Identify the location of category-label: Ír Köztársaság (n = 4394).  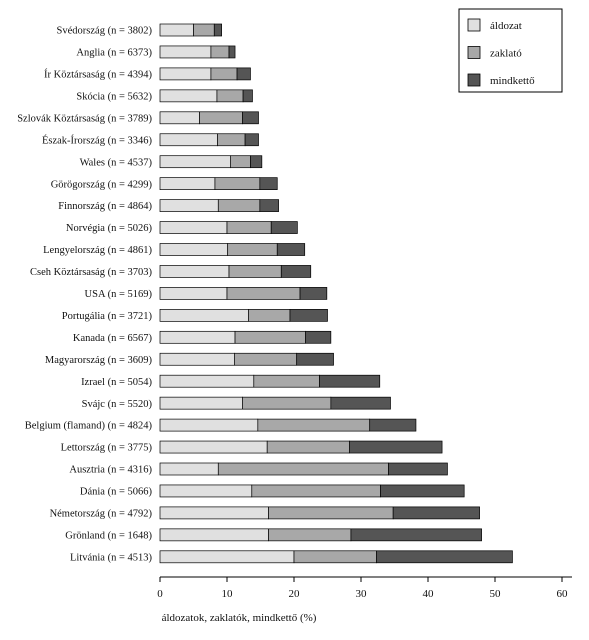
(98, 75).